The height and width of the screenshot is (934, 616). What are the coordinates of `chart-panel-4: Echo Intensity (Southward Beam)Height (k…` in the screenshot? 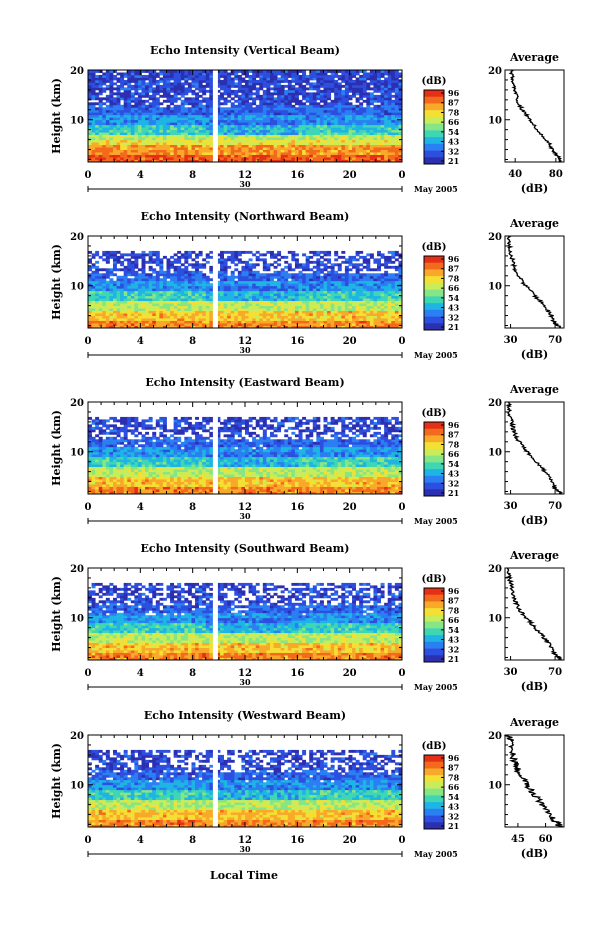 It's located at (307, 617).